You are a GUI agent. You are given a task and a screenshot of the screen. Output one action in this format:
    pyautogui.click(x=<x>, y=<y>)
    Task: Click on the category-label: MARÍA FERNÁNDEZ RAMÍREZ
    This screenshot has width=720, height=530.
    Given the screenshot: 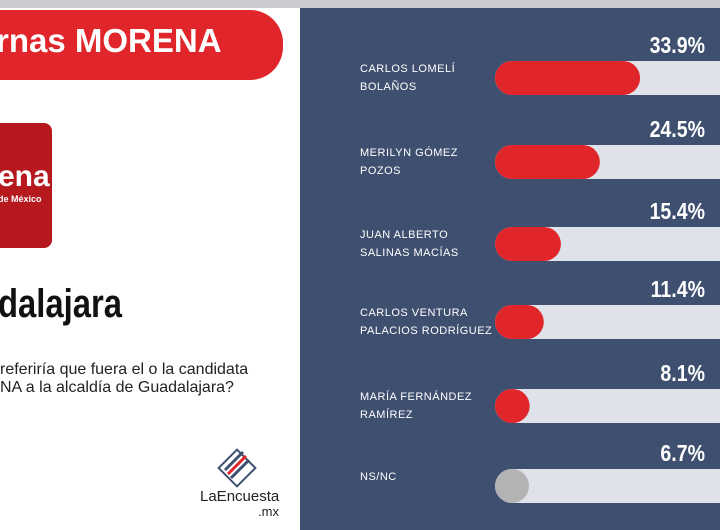 What is the action you would take?
    pyautogui.click(x=416, y=406)
    